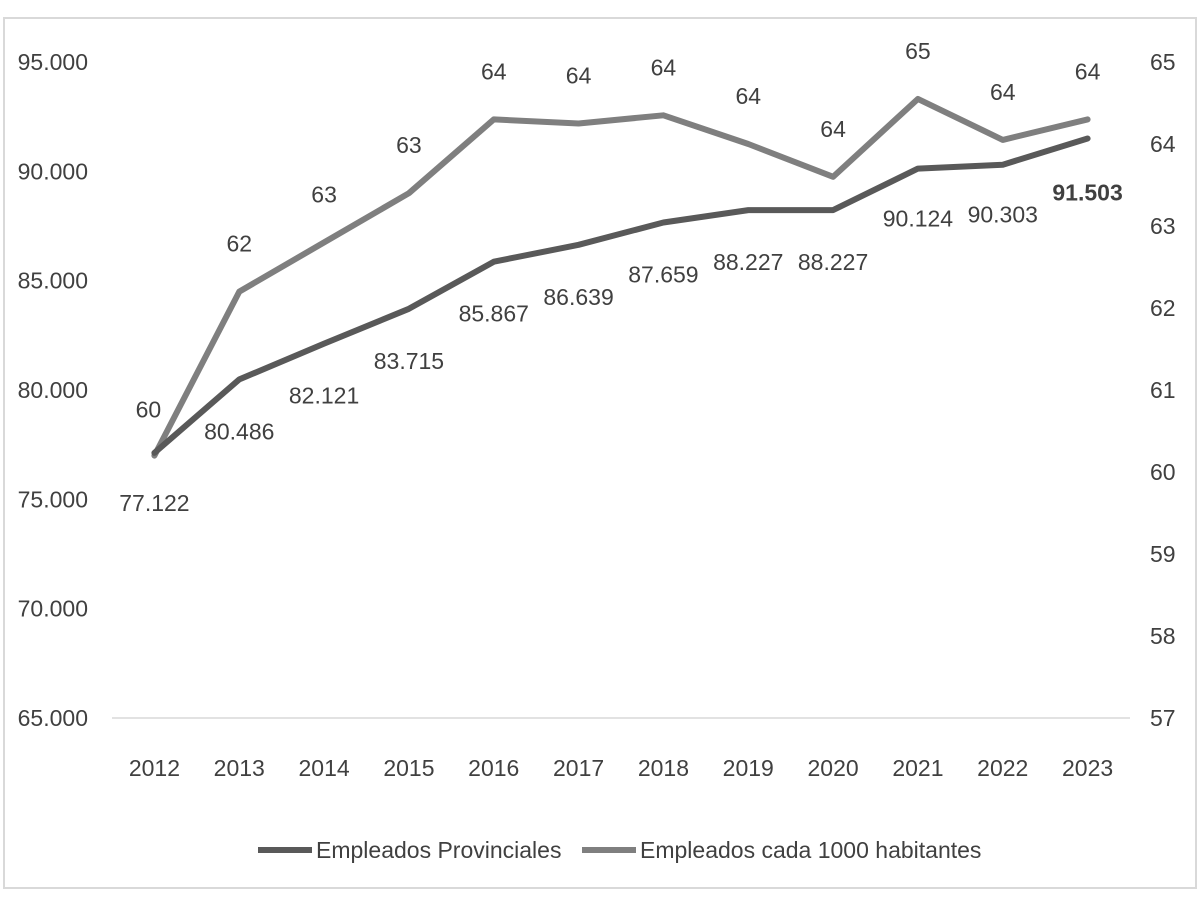 This screenshot has height=900, width=1200. Describe the element at coordinates (149, 410) in the screenshot. I see `data-label-empleados-cada-1000-habitantes: 60` at that location.